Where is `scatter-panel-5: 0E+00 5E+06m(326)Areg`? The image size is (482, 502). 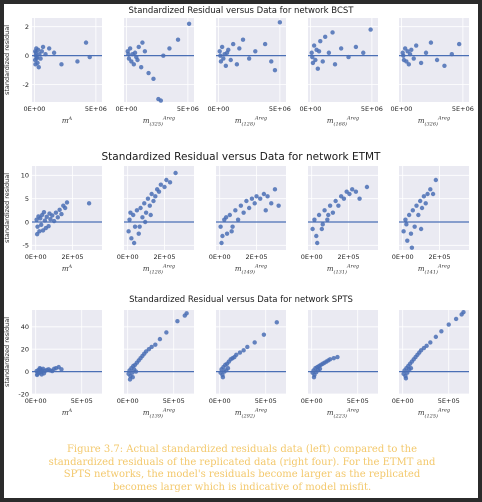
scatter-panel-5: 0E+00 5E+06m(326)Areg is located at coordinates (432, 73).